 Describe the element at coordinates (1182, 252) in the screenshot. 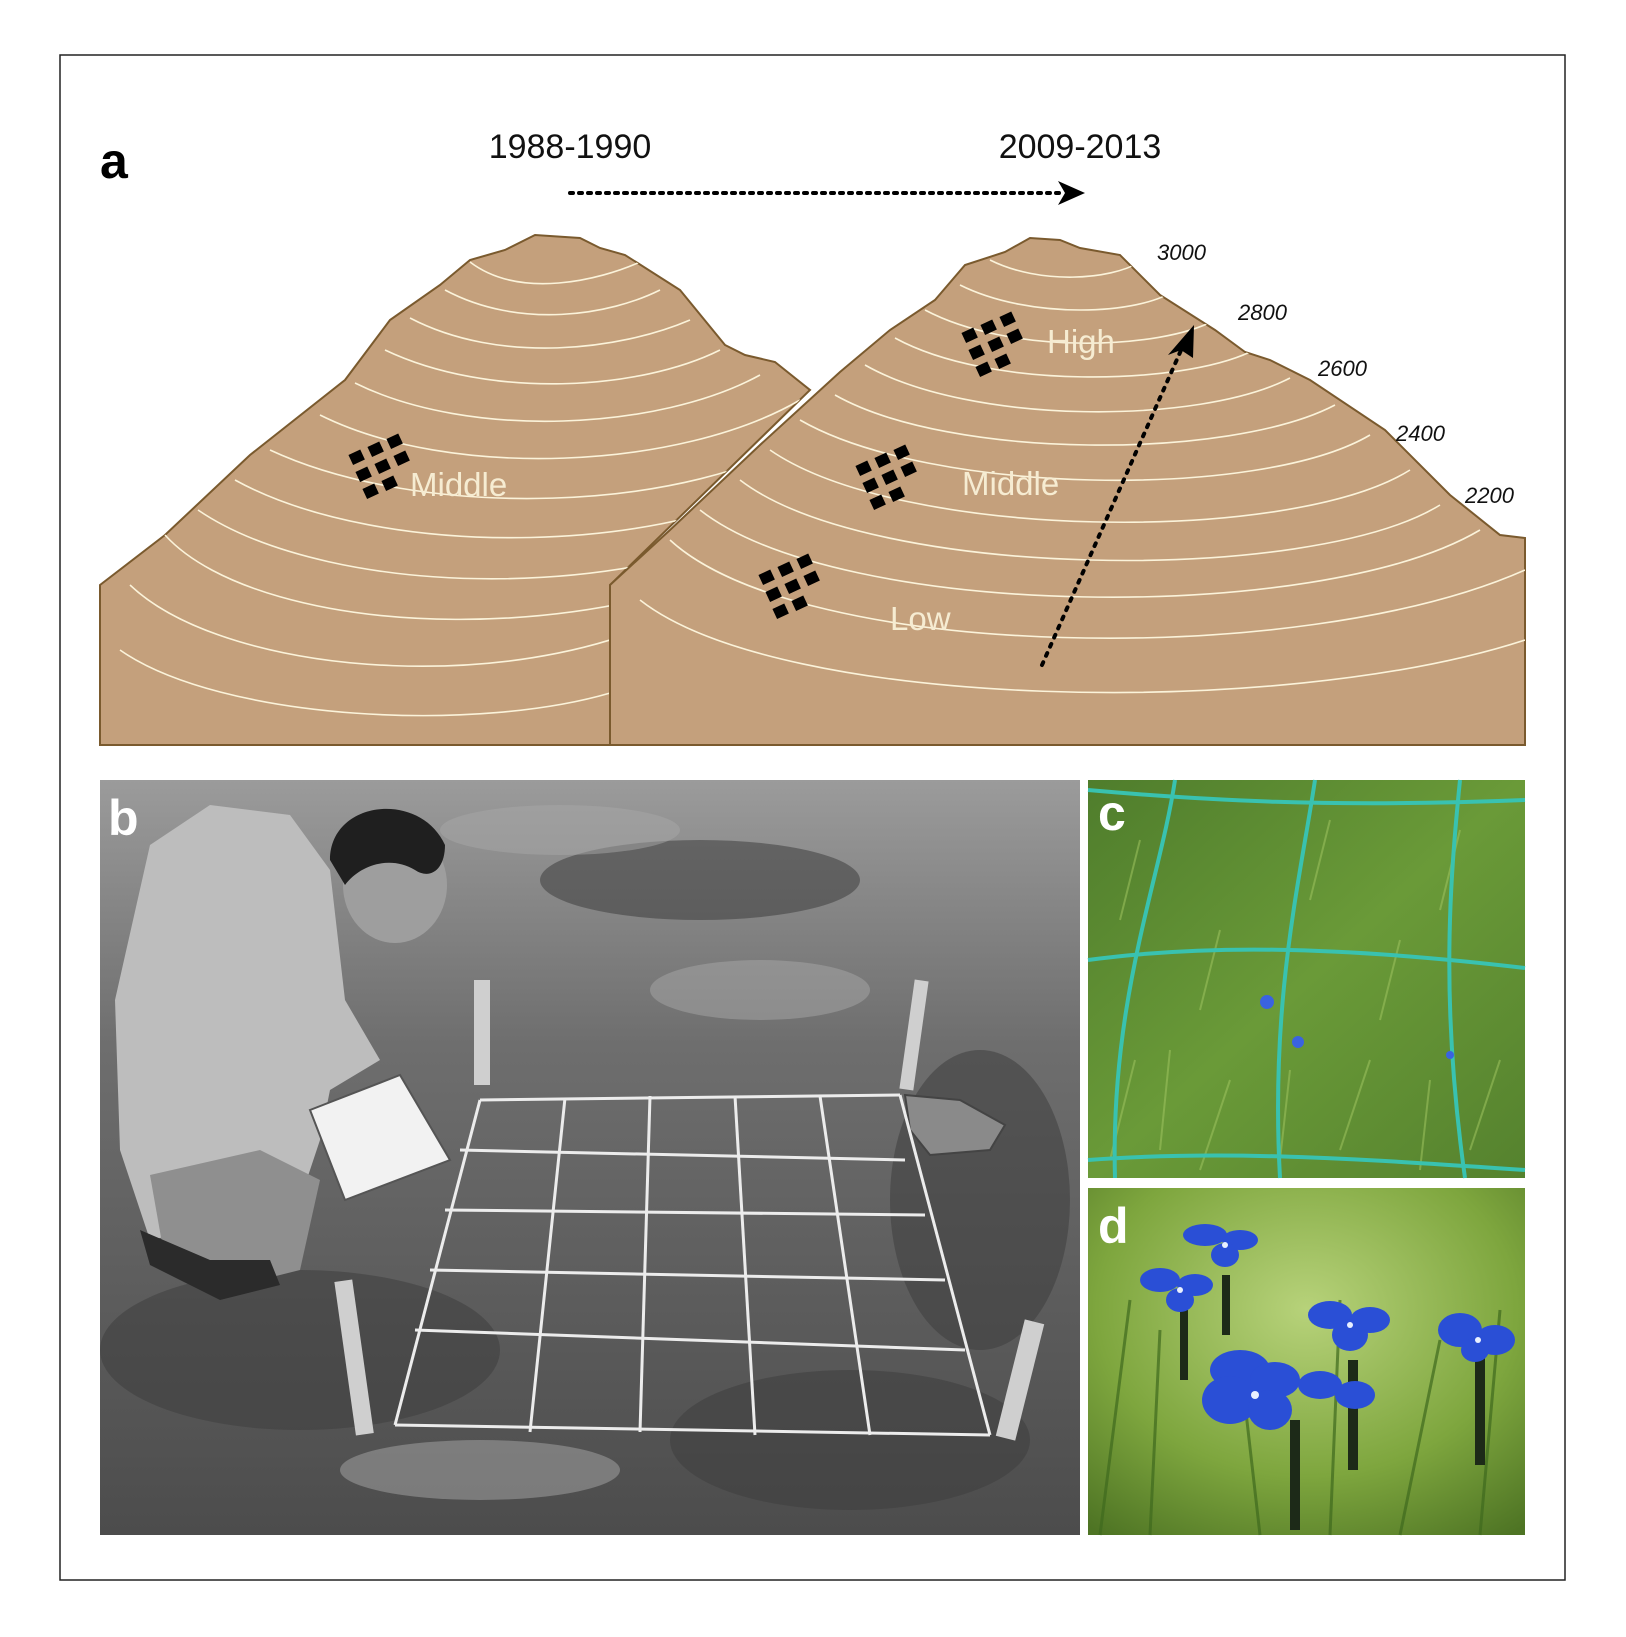

I see `elevation-label: 3000` at that location.